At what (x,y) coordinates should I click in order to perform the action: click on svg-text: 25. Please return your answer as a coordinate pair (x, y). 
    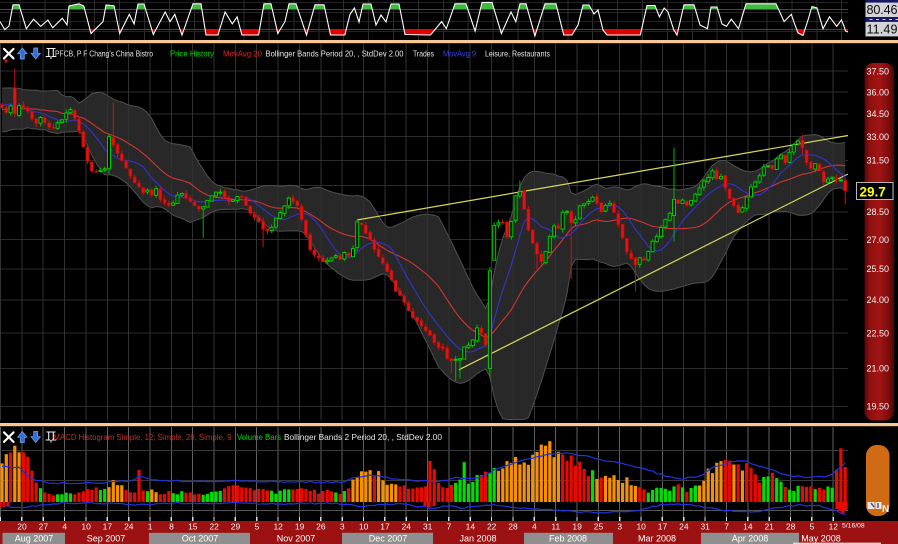
    Looking at the image, I should click on (599, 527).